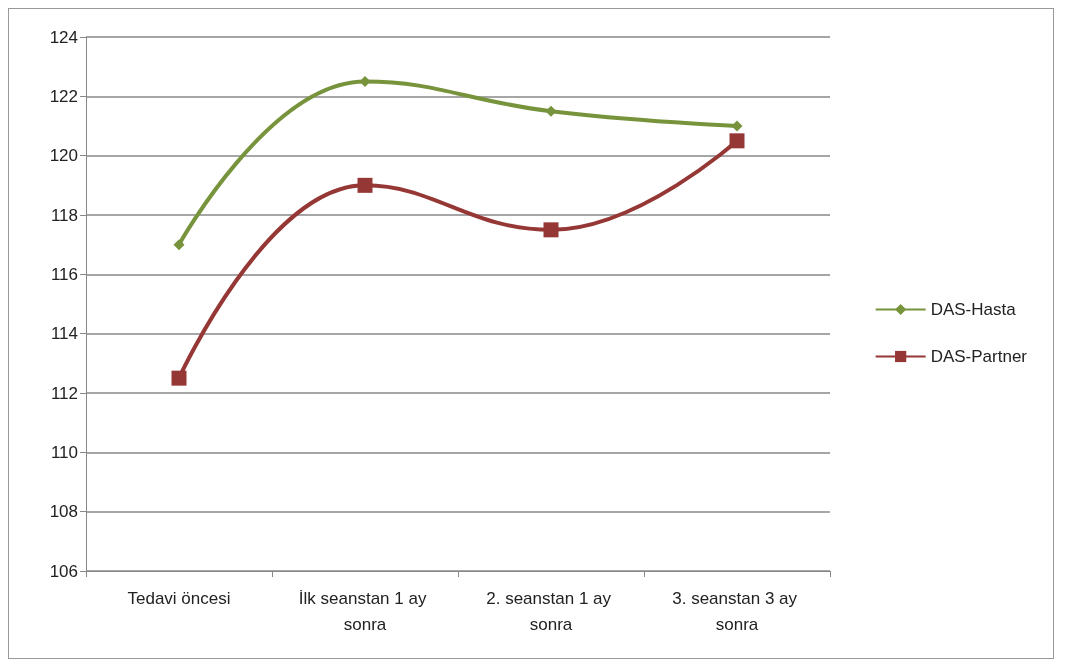 The width and height of the screenshot is (1066, 671). I want to click on legend-label: DAS-Hasta, so click(973, 309).